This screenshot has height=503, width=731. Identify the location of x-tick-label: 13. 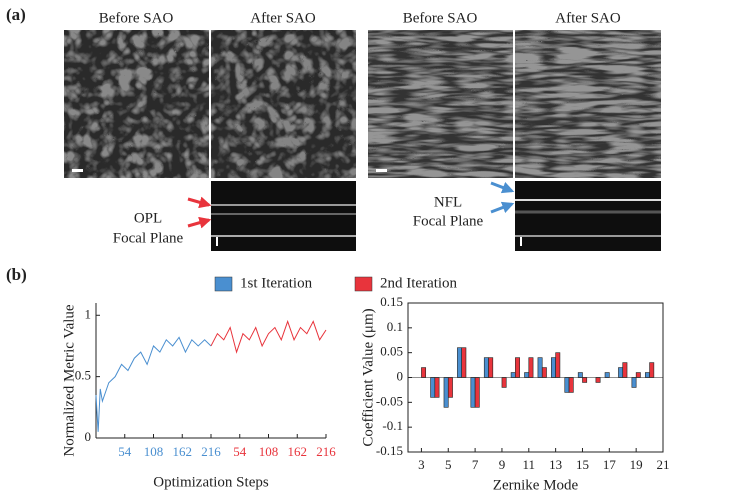
(555, 464).